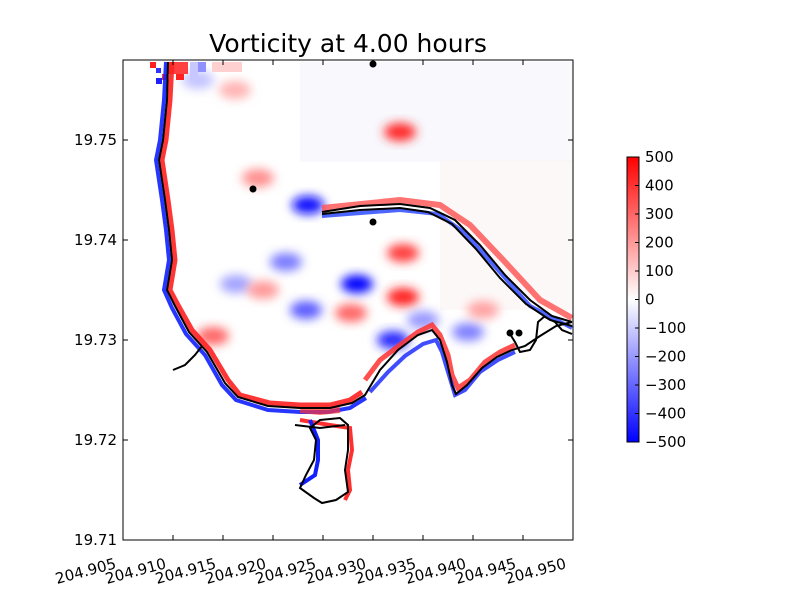 This screenshot has height=600, width=800. I want to click on colorbar-tick-label: 200, so click(659, 243).